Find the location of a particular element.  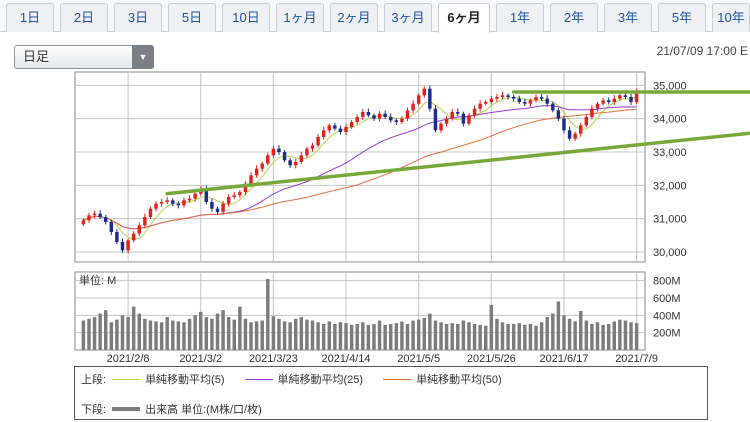

tab-6m: 6ヶ月 is located at coordinates (464, 18).